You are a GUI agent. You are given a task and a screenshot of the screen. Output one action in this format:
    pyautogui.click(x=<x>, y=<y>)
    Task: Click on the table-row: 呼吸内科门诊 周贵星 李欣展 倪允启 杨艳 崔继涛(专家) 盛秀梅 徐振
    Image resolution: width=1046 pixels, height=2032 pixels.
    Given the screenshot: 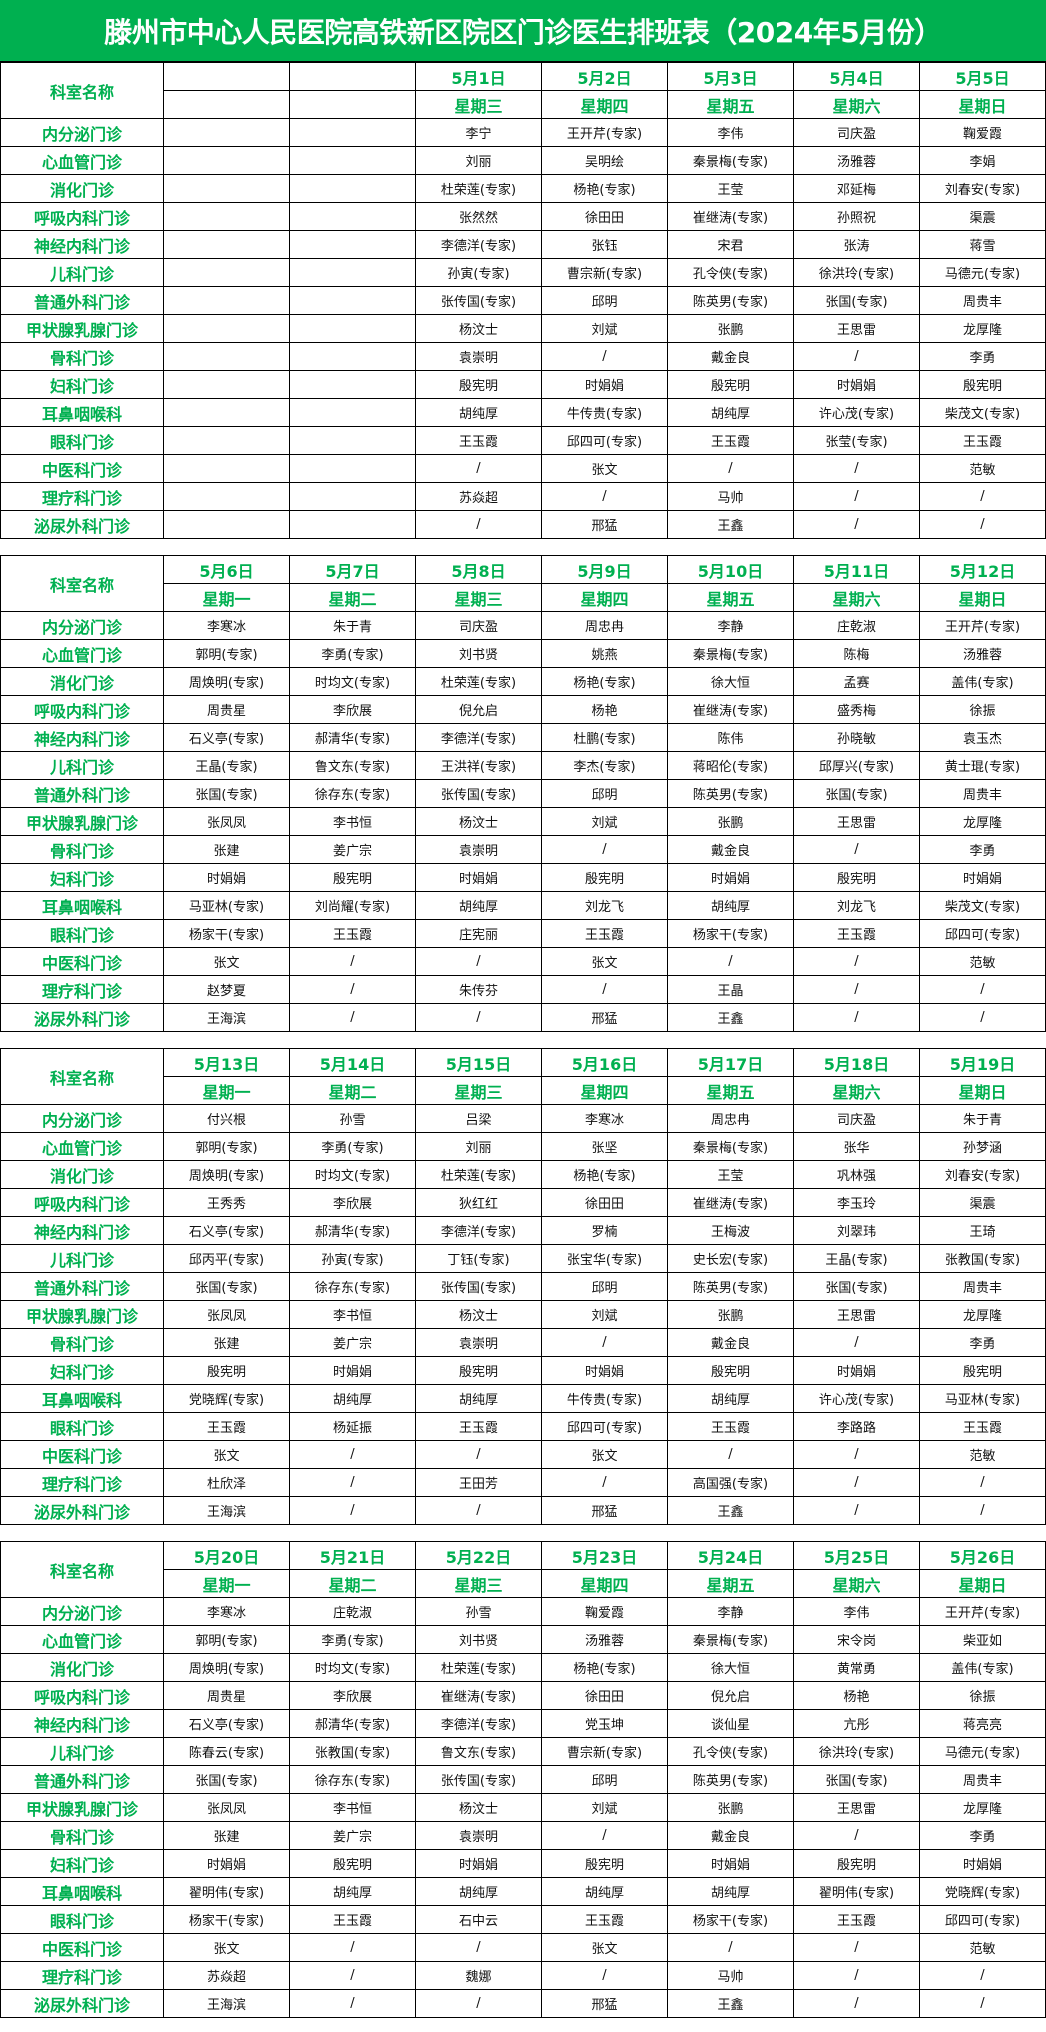 What is the action you would take?
    pyautogui.click(x=523, y=709)
    